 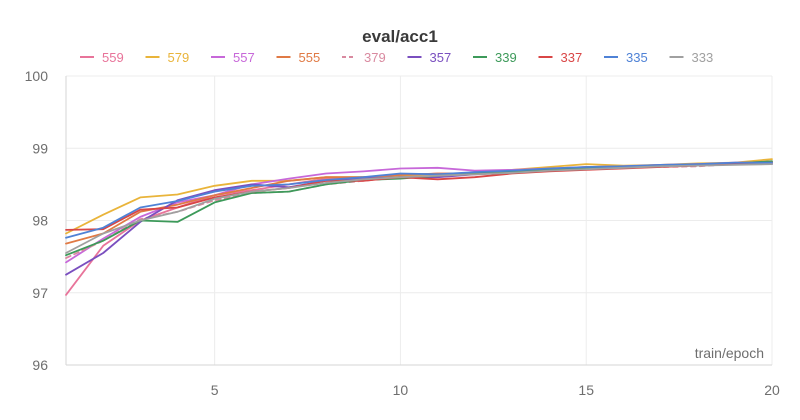 I want to click on y-tick-label: 96, so click(x=40, y=365).